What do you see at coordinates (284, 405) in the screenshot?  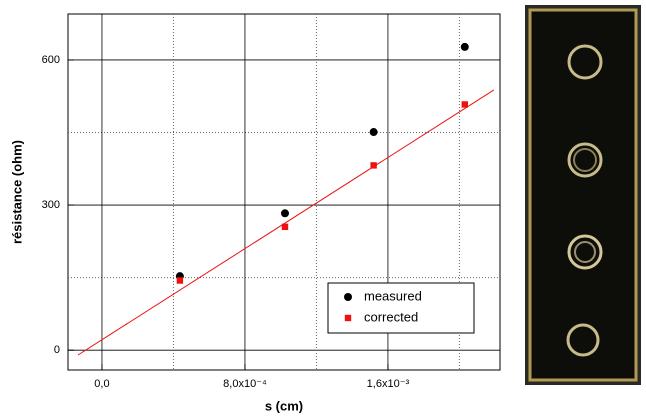 I see `x-axis-title: s (cm)` at bounding box center [284, 405].